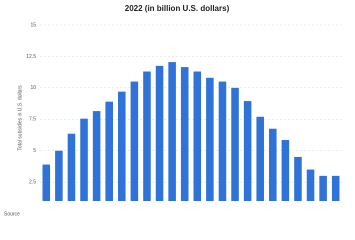 This screenshot has width=355, height=240. Describe the element at coordinates (34, 151) in the screenshot. I see `y-tick-label: 5` at that location.